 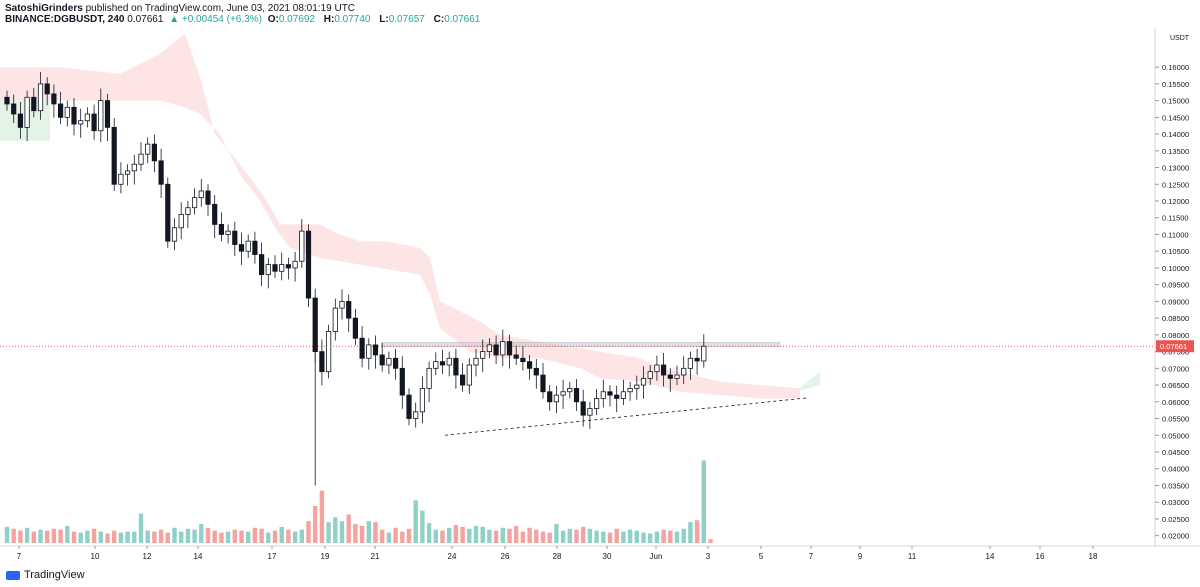 I want to click on open-value: 0.07692, so click(x=296, y=19).